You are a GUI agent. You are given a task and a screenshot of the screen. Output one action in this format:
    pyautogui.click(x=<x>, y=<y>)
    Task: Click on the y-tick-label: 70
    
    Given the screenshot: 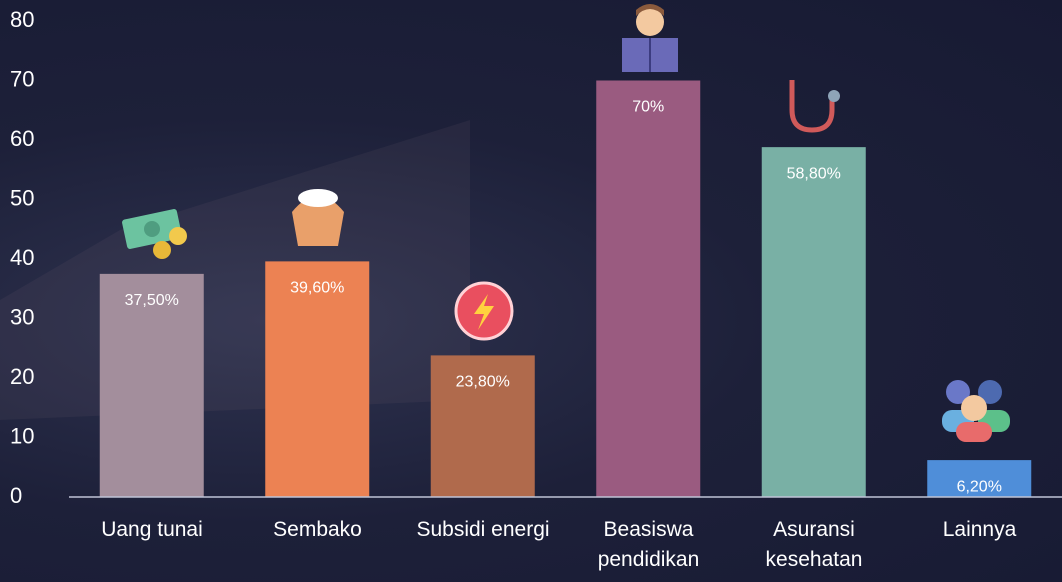 What is the action you would take?
    pyautogui.click(x=22, y=78)
    